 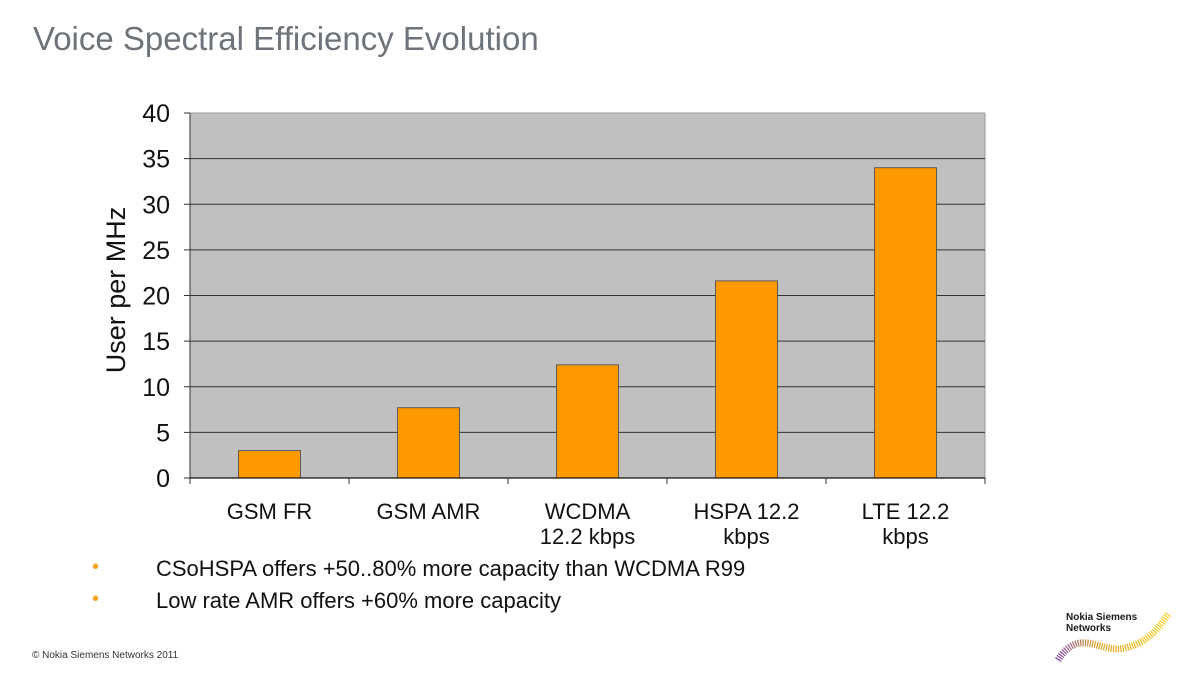 What do you see at coordinates (105, 655) in the screenshot?
I see `copyright-notice: © Nokia Siemens Networks 2011` at bounding box center [105, 655].